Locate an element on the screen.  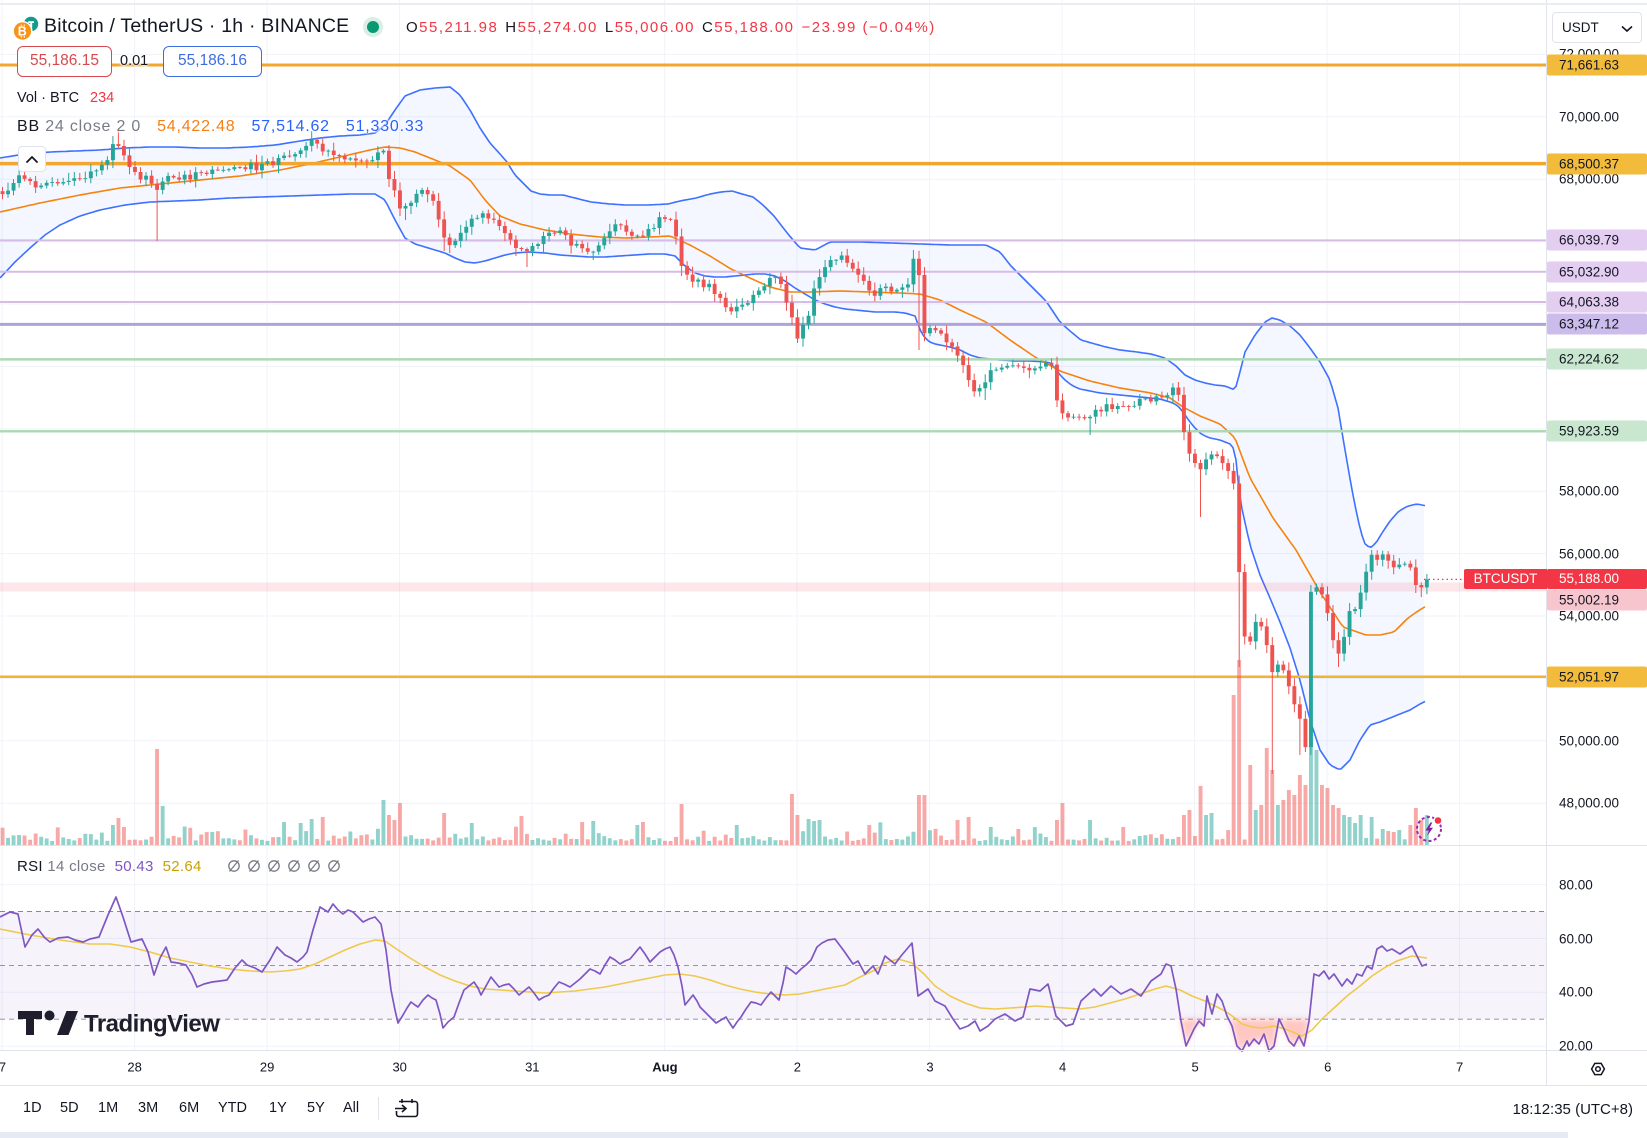
svg-text: 4 is located at coordinates (1062, 1067).